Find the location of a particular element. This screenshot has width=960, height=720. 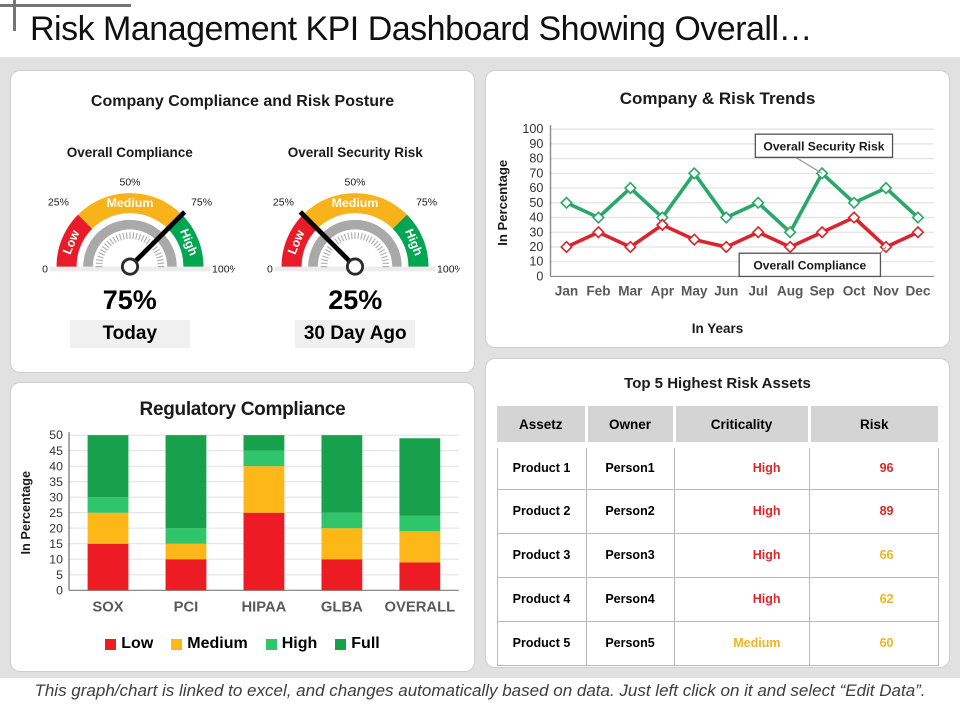

svg-text: Mar is located at coordinates (630, 291).